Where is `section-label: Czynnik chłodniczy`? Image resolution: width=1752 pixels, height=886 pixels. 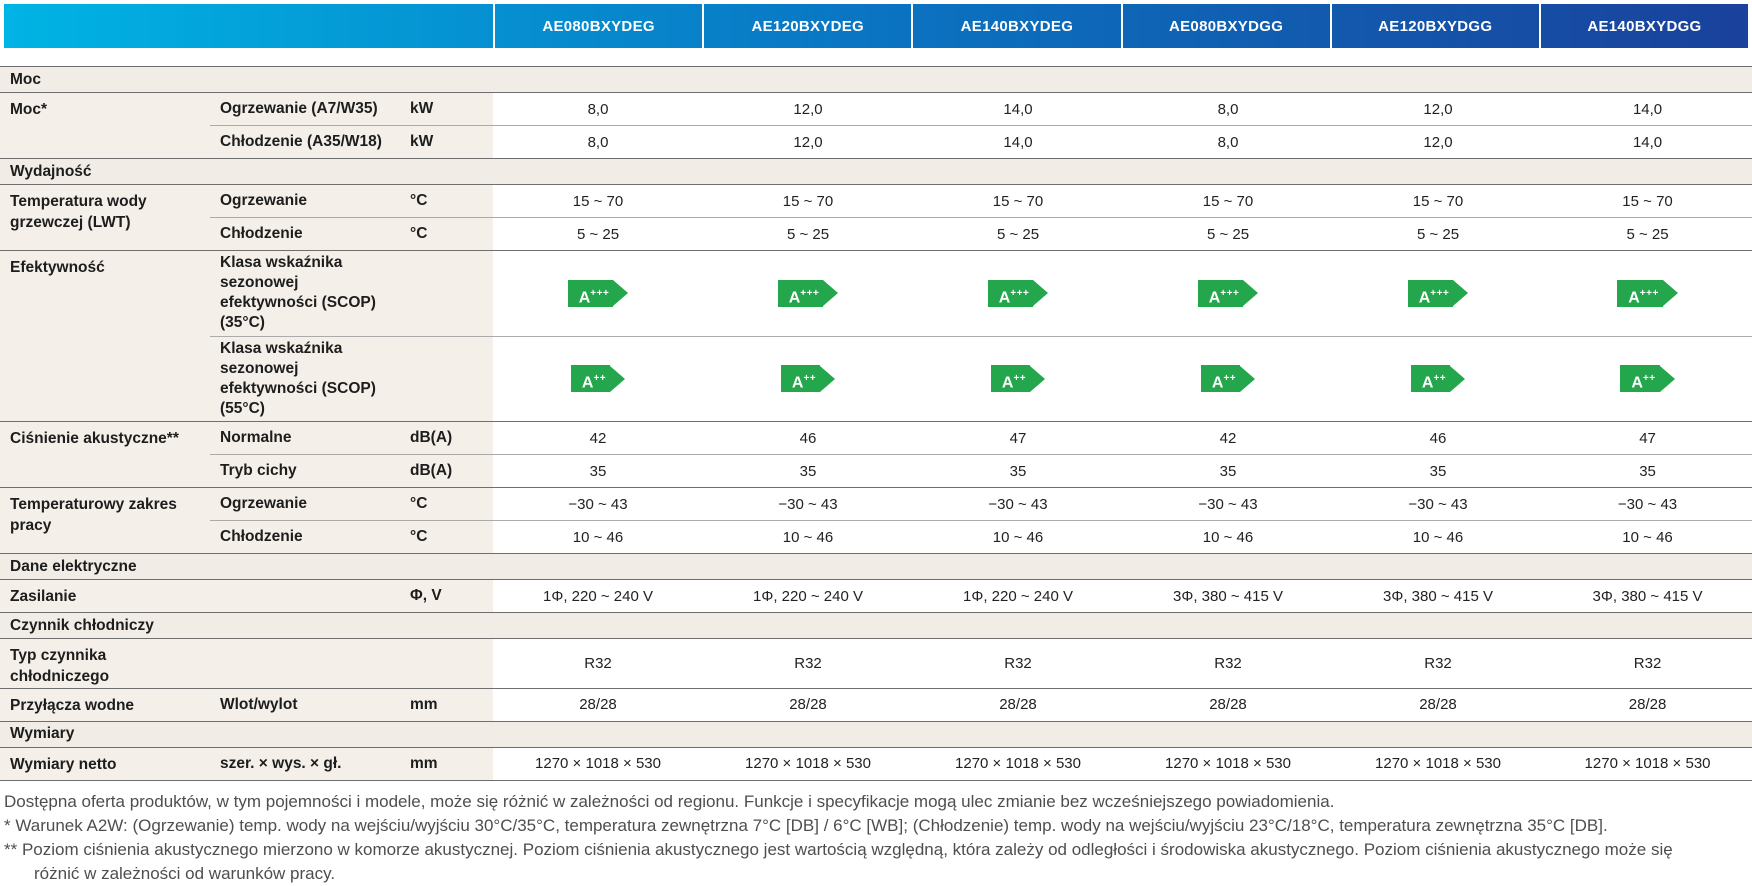 section-label: Czynnik chłodniczy is located at coordinates (876, 626).